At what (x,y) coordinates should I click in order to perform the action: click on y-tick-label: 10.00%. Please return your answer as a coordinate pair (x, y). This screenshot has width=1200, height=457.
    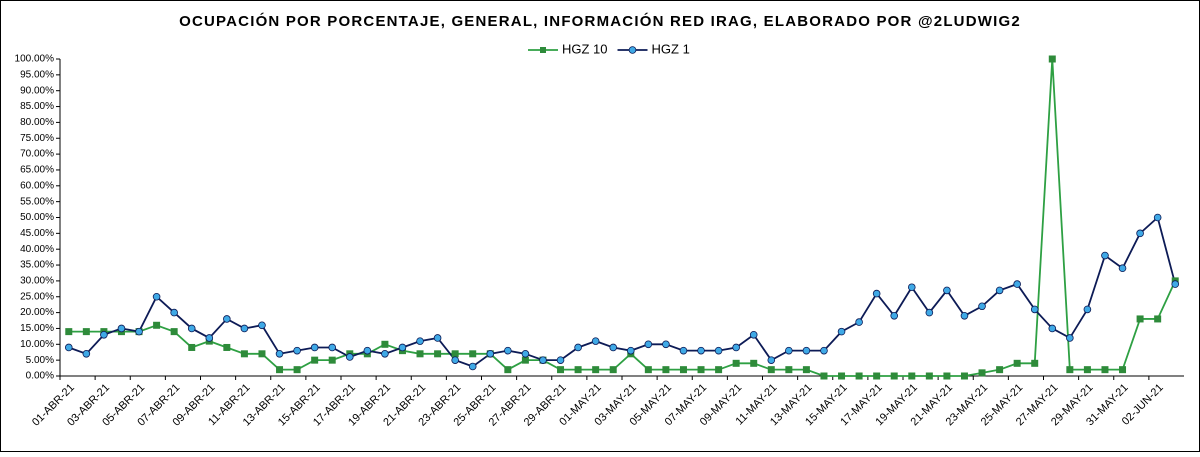
    Looking at the image, I should click on (37, 344).